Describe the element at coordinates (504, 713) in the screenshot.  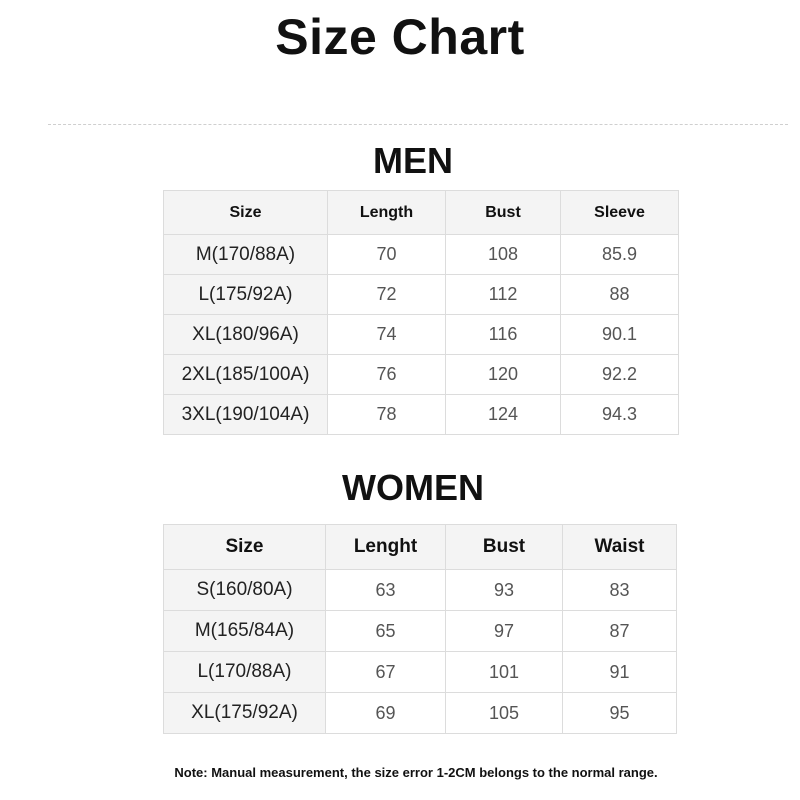
I see `measurement-cell: 105` at that location.